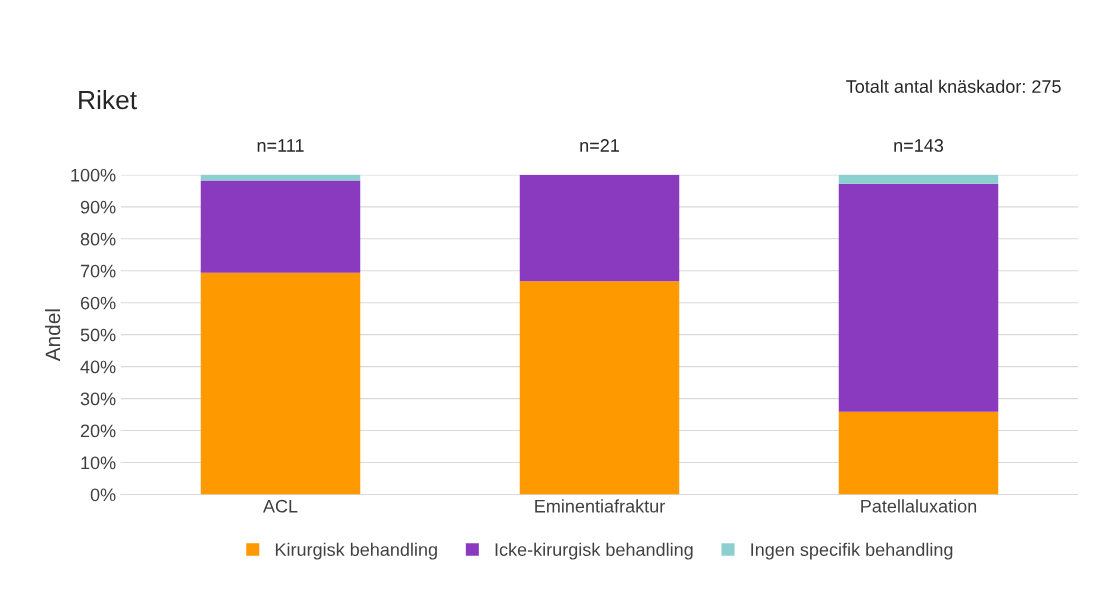 The height and width of the screenshot is (603, 1100). Describe the element at coordinates (852, 551) in the screenshot. I see `legend-label: Ingen specifik behandling` at that location.